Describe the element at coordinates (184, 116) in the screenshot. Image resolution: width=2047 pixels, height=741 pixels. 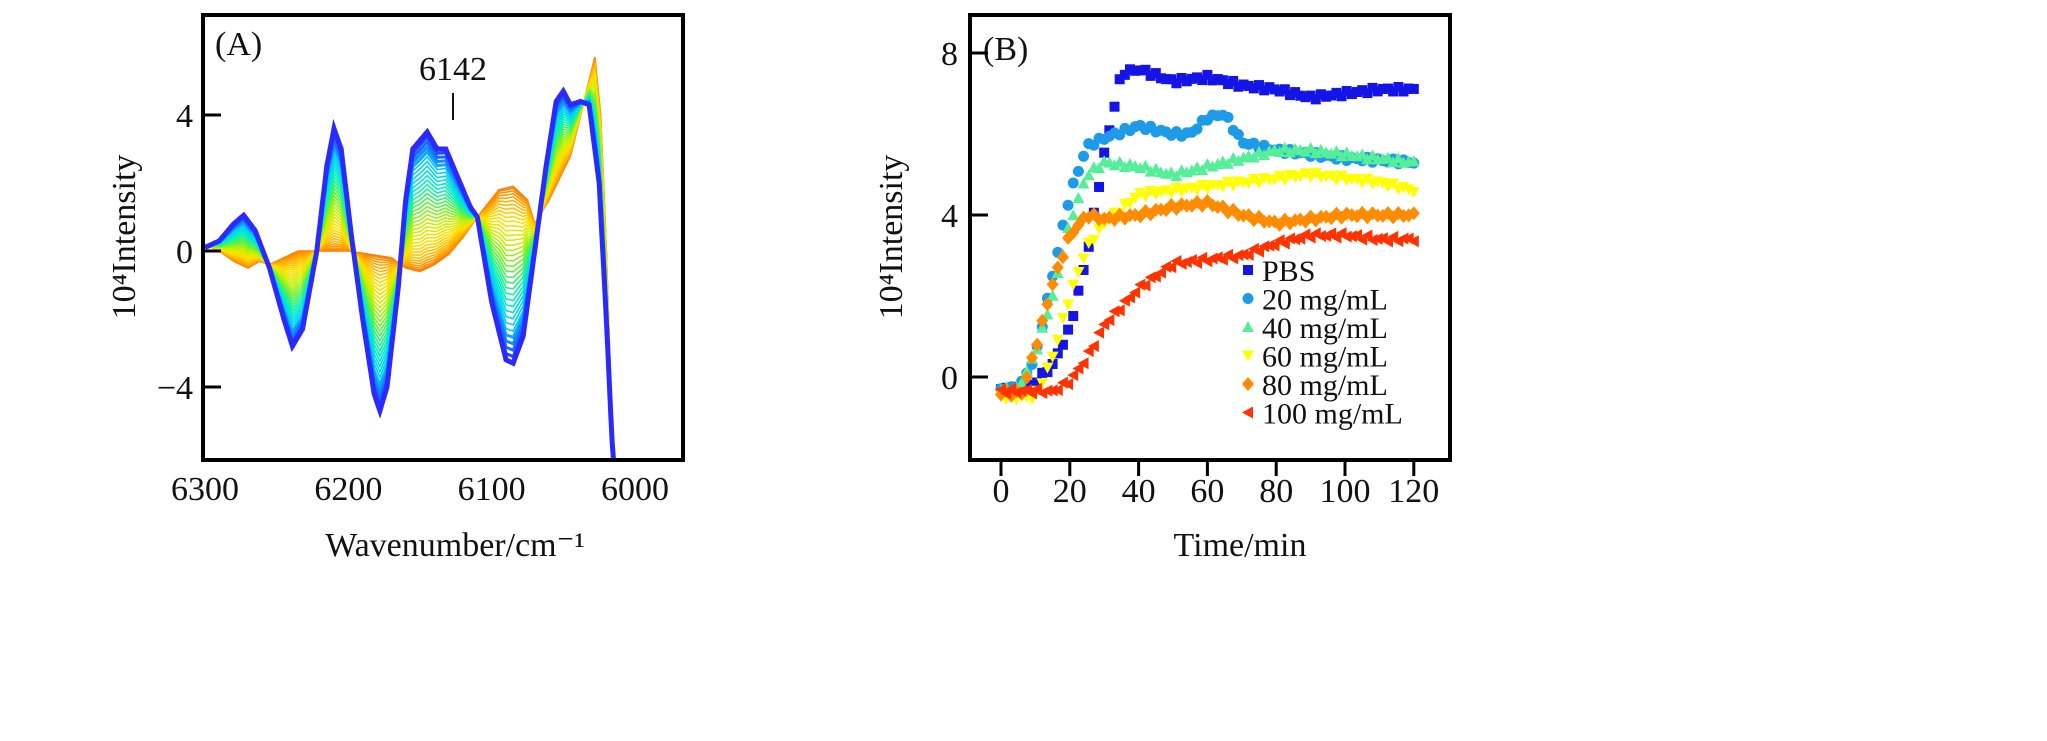
I see `y-tick-label: 4` at that location.